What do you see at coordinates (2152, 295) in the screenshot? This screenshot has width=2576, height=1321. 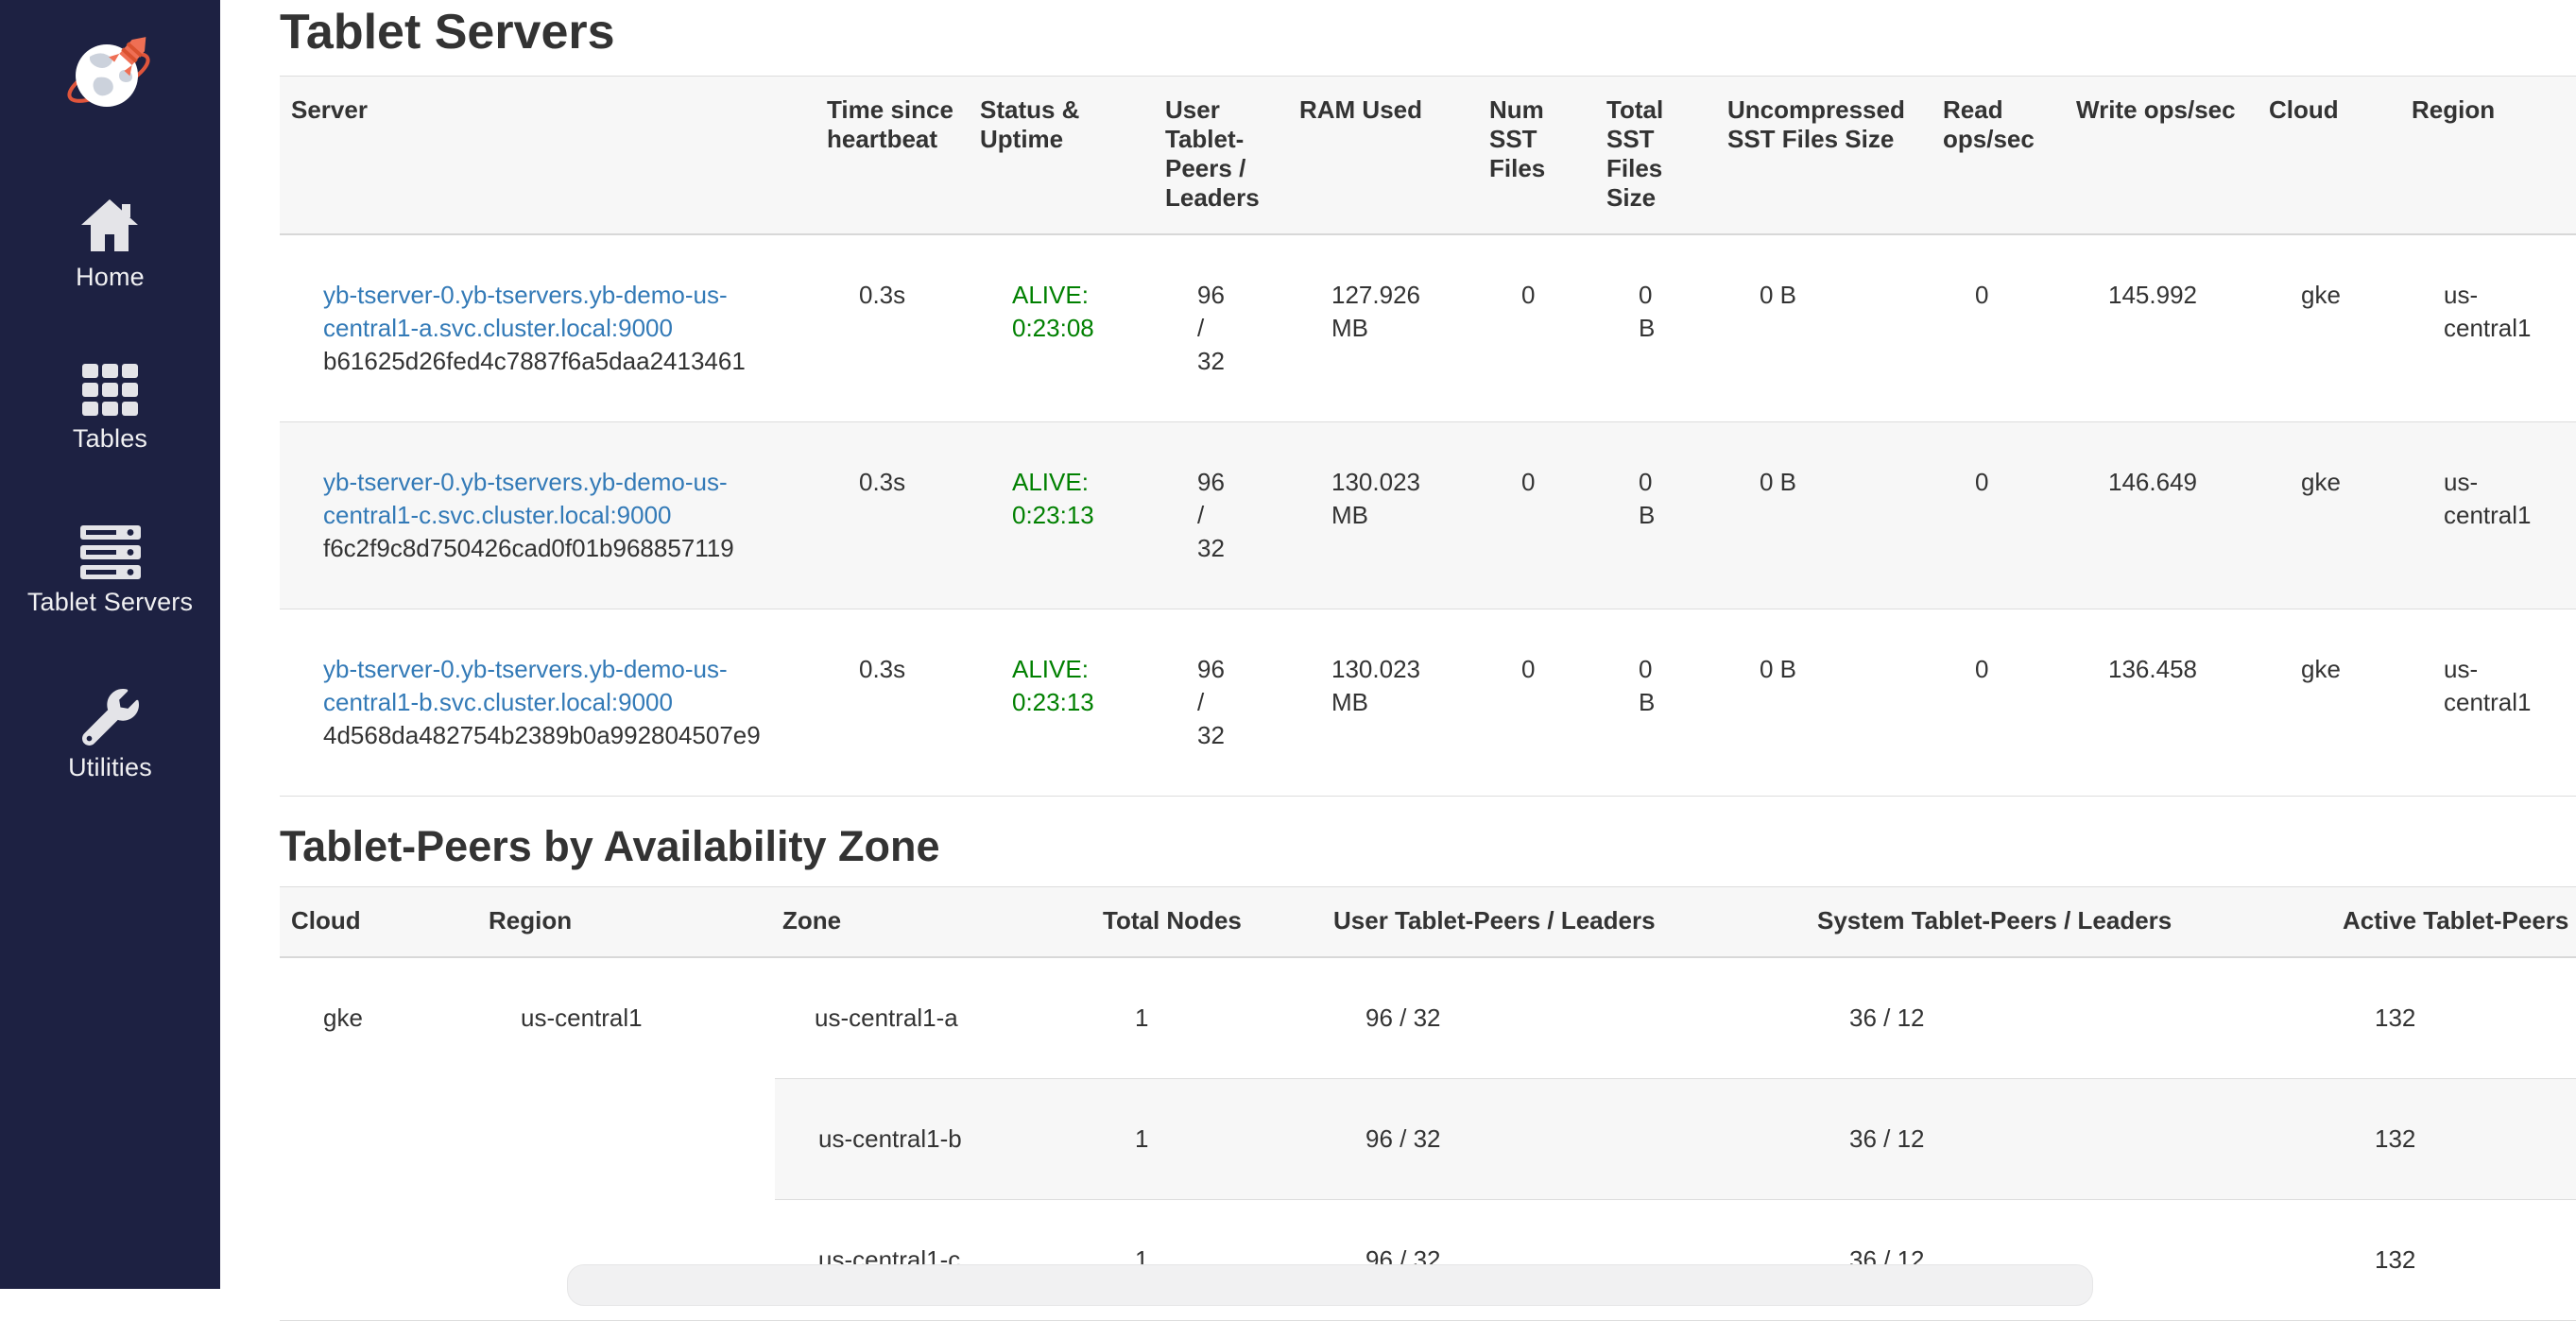 I see `write-ops-cell: 145.992` at bounding box center [2152, 295].